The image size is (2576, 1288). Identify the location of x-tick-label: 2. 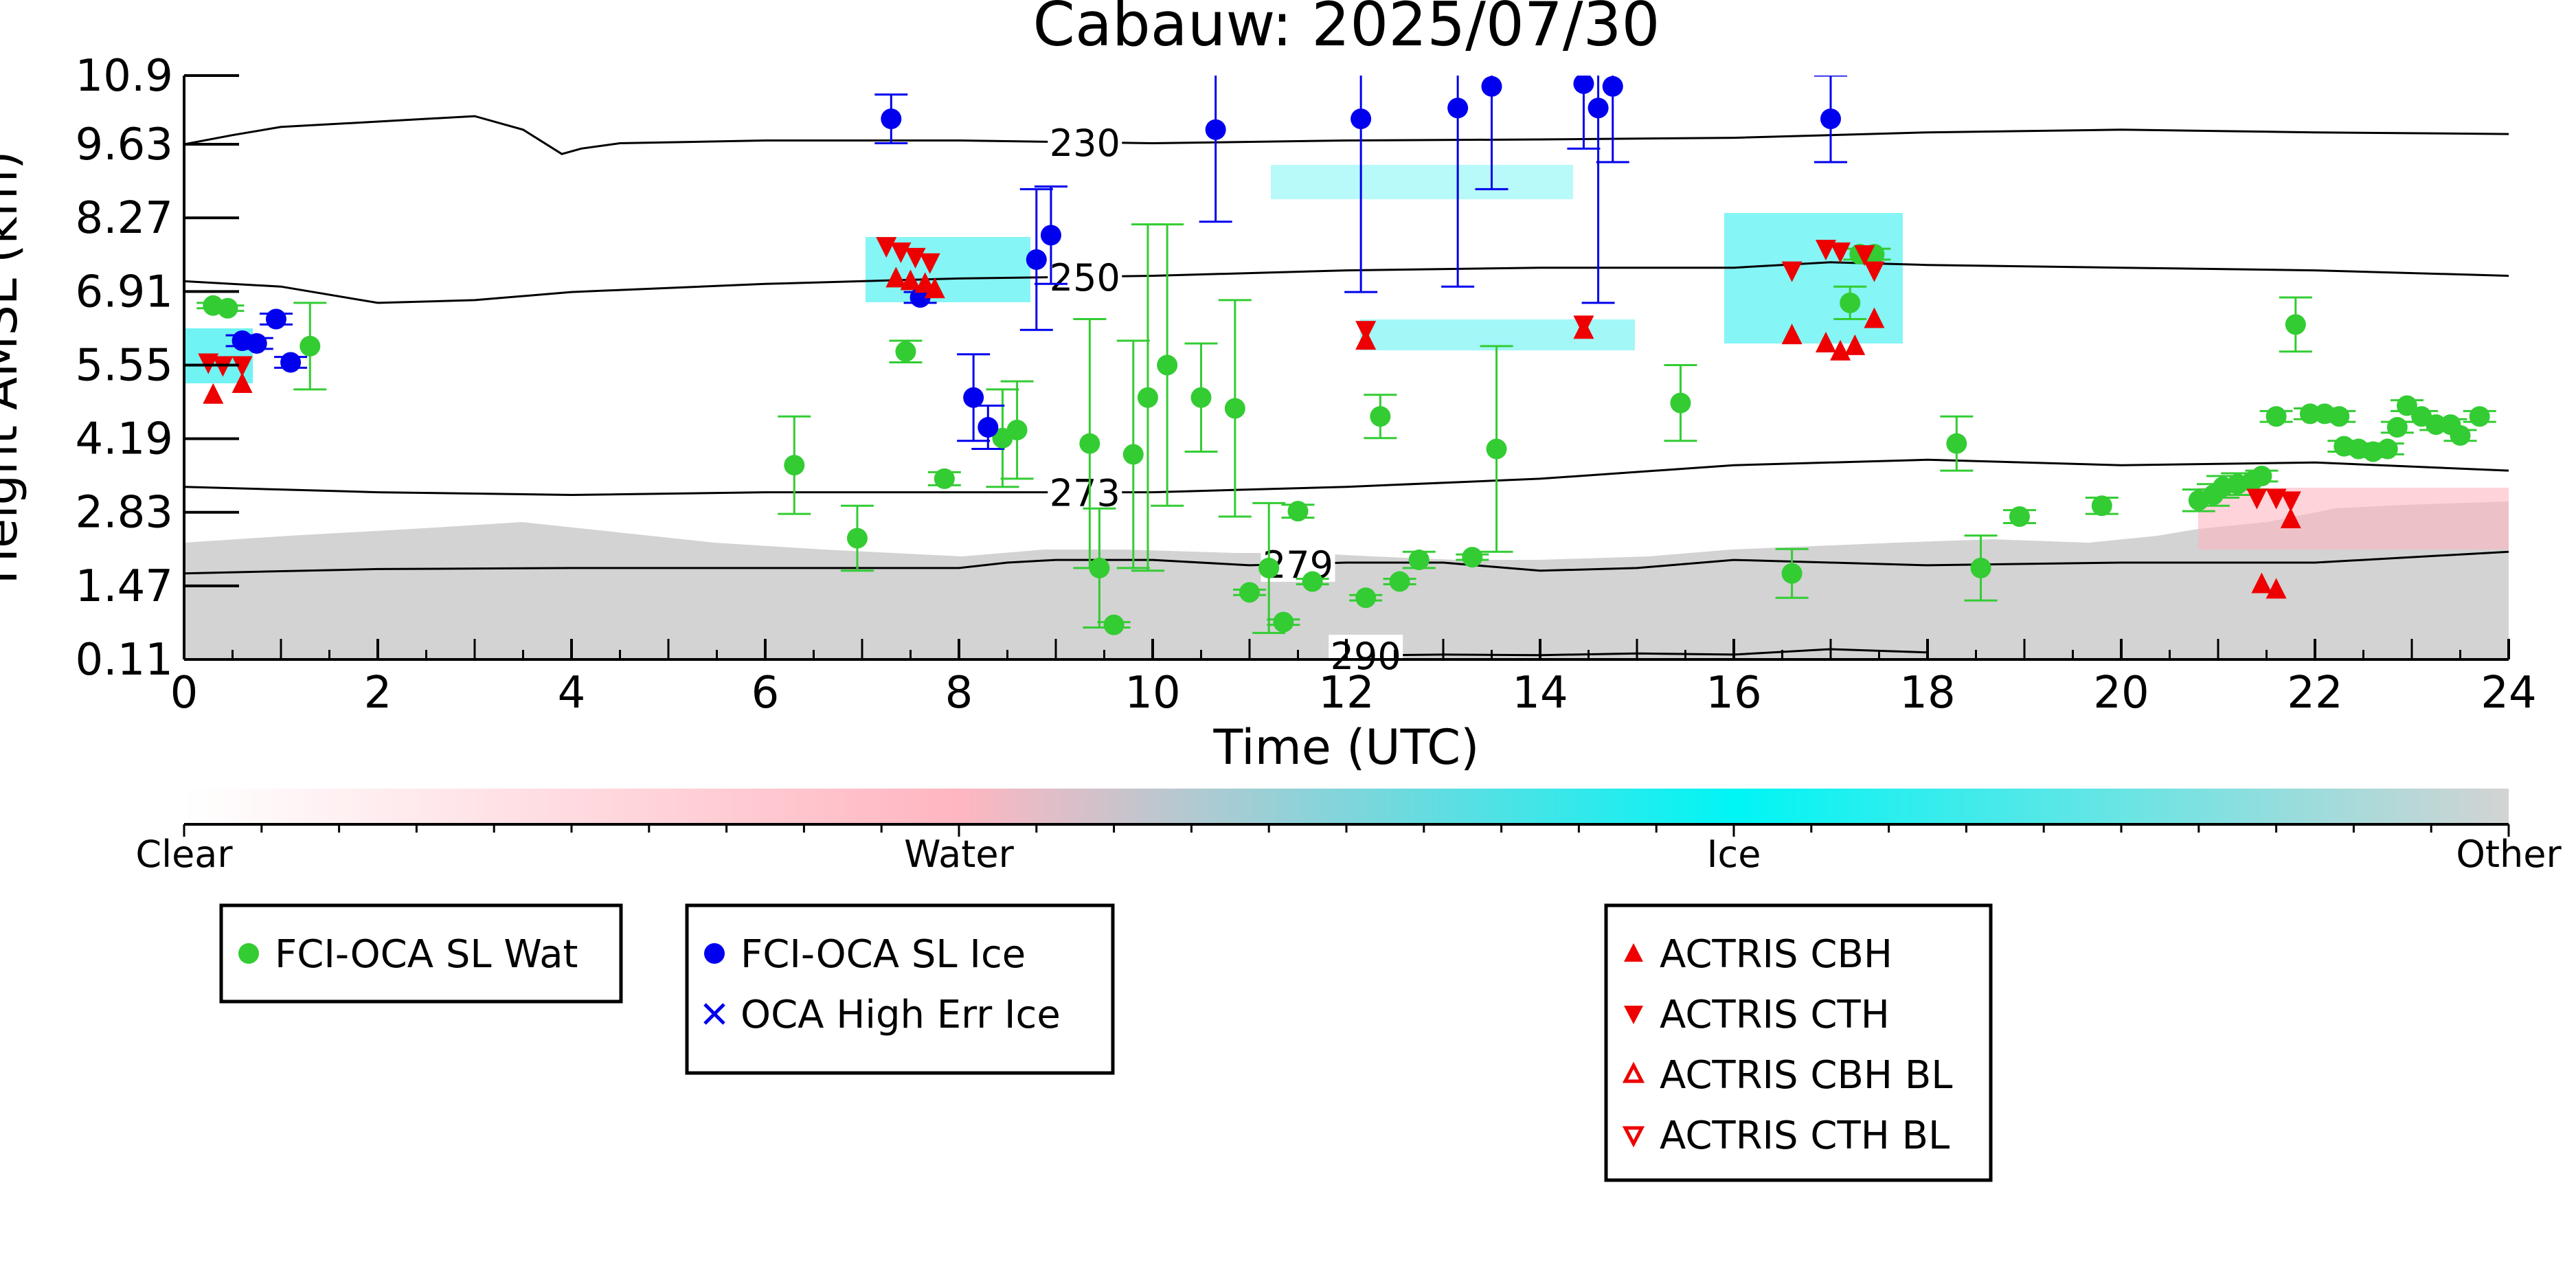
(378, 693).